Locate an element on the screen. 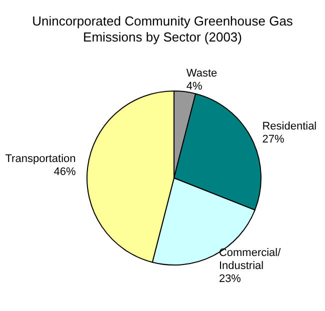  data-label: 4% is located at coordinates (194, 86).